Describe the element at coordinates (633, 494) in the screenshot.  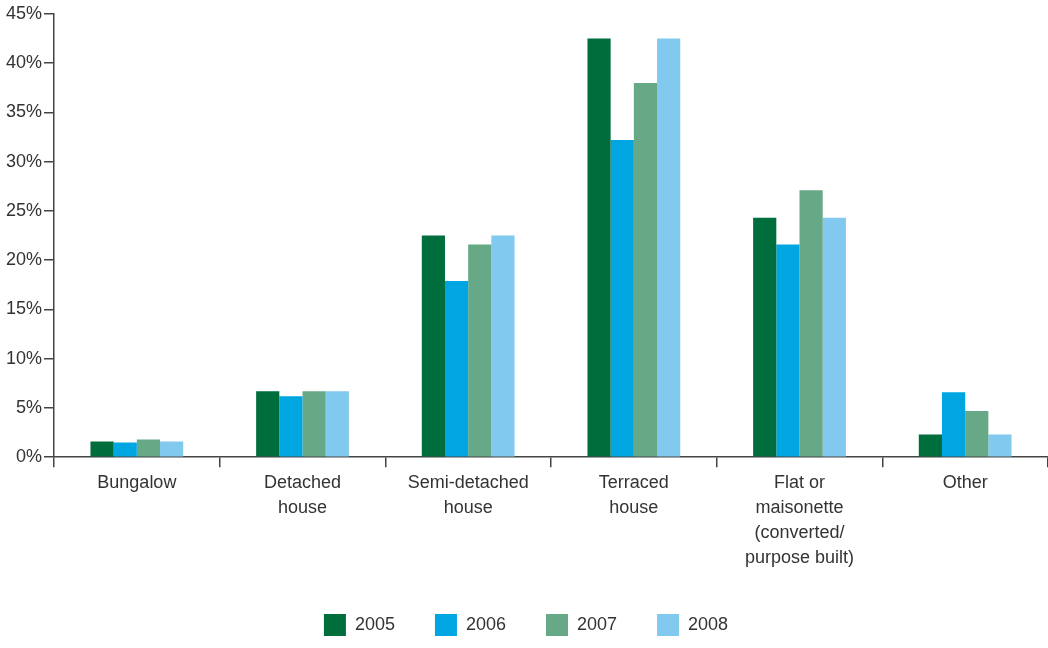
I see `x-tick-label: Terraced house` at that location.